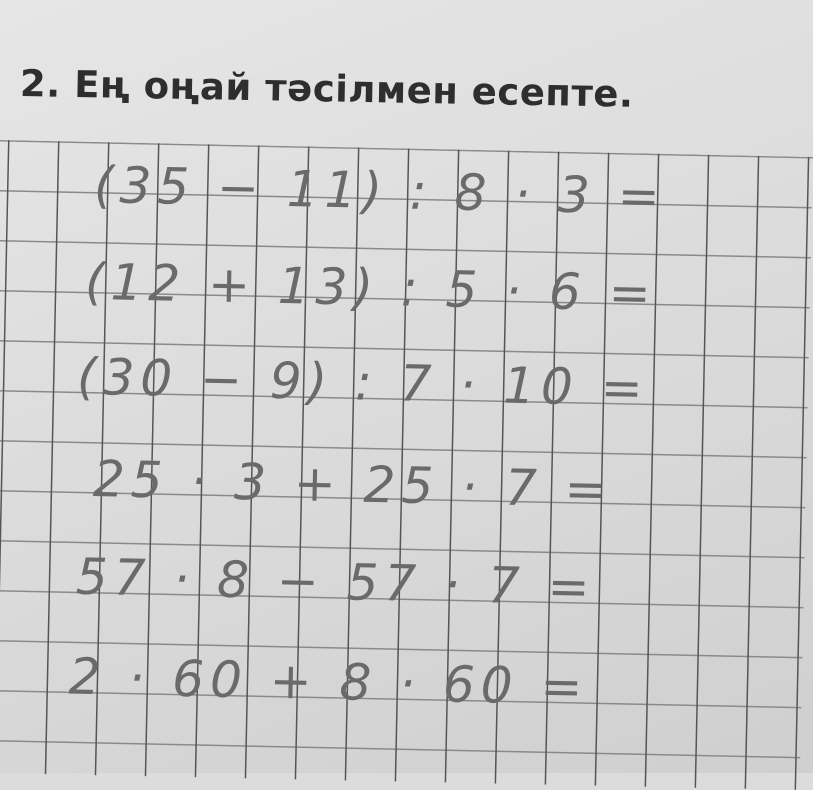 This screenshot has height=790, width=813. What do you see at coordinates (326, 89) in the screenshot?
I see `exercise-title: 2. Ең оңай тәсілмен есепте.` at bounding box center [326, 89].